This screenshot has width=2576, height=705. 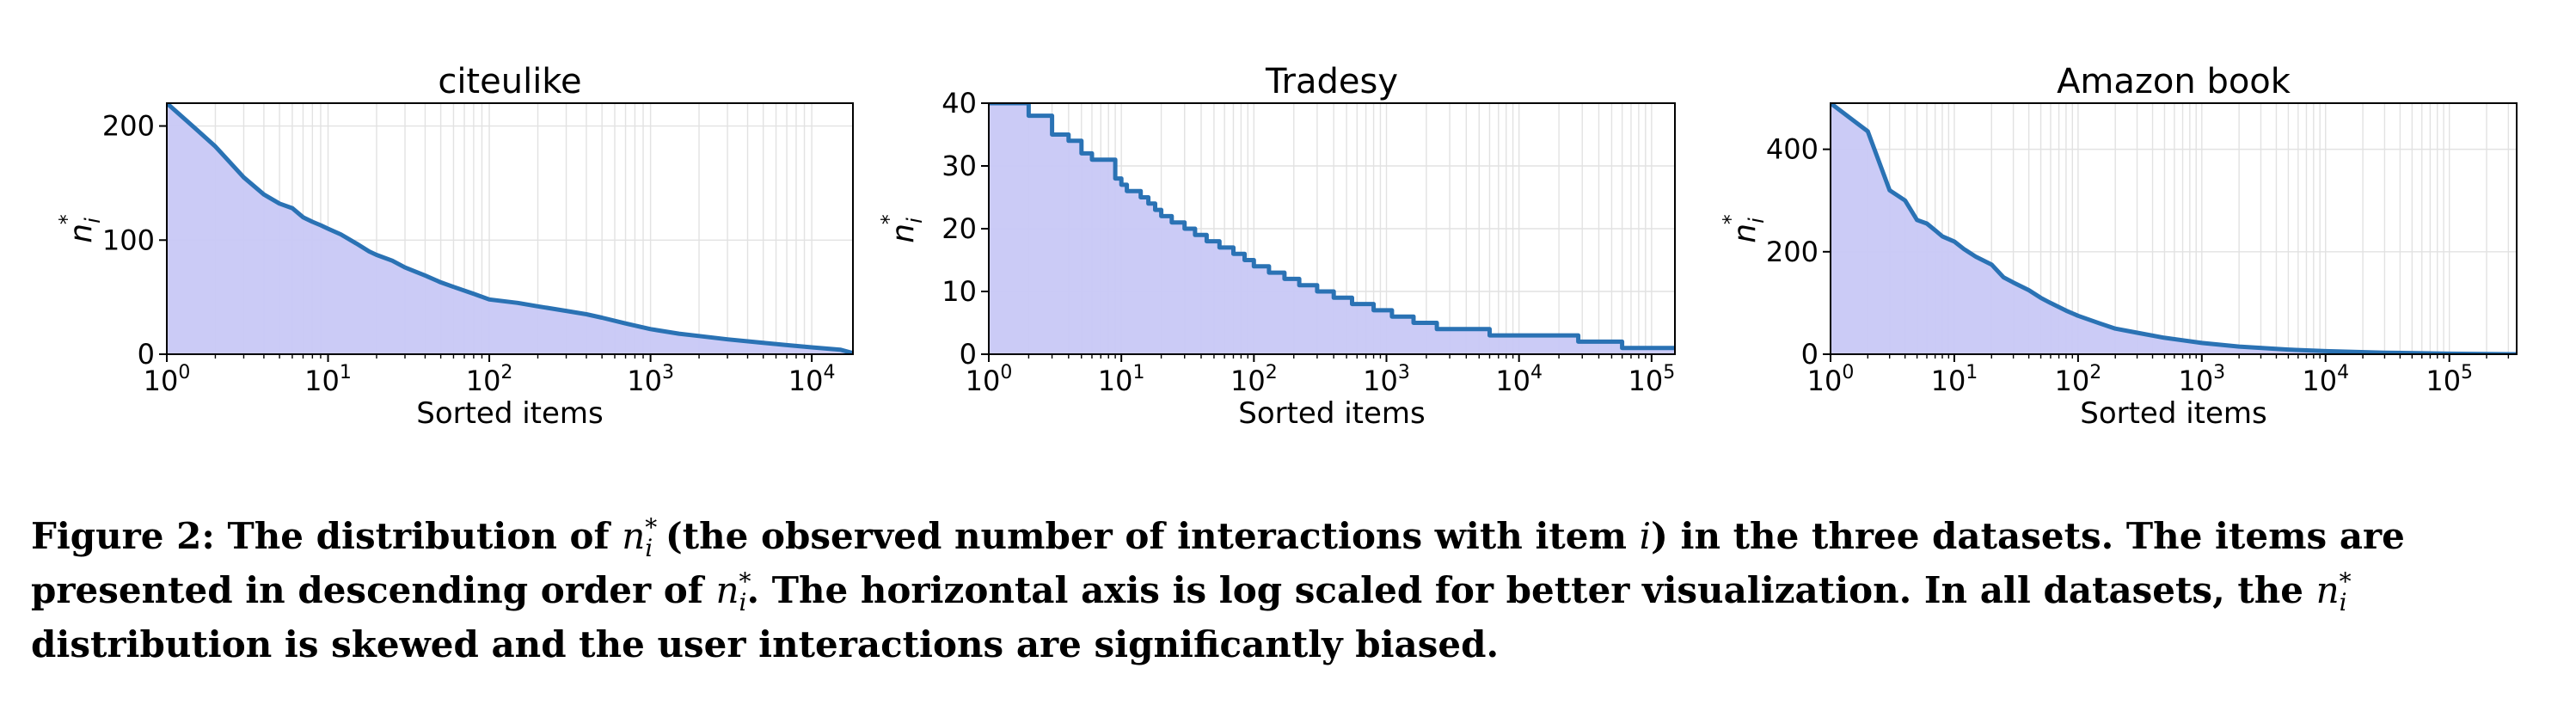 What do you see at coordinates (510, 81) in the screenshot?
I see `chart-title: citeulike` at bounding box center [510, 81].